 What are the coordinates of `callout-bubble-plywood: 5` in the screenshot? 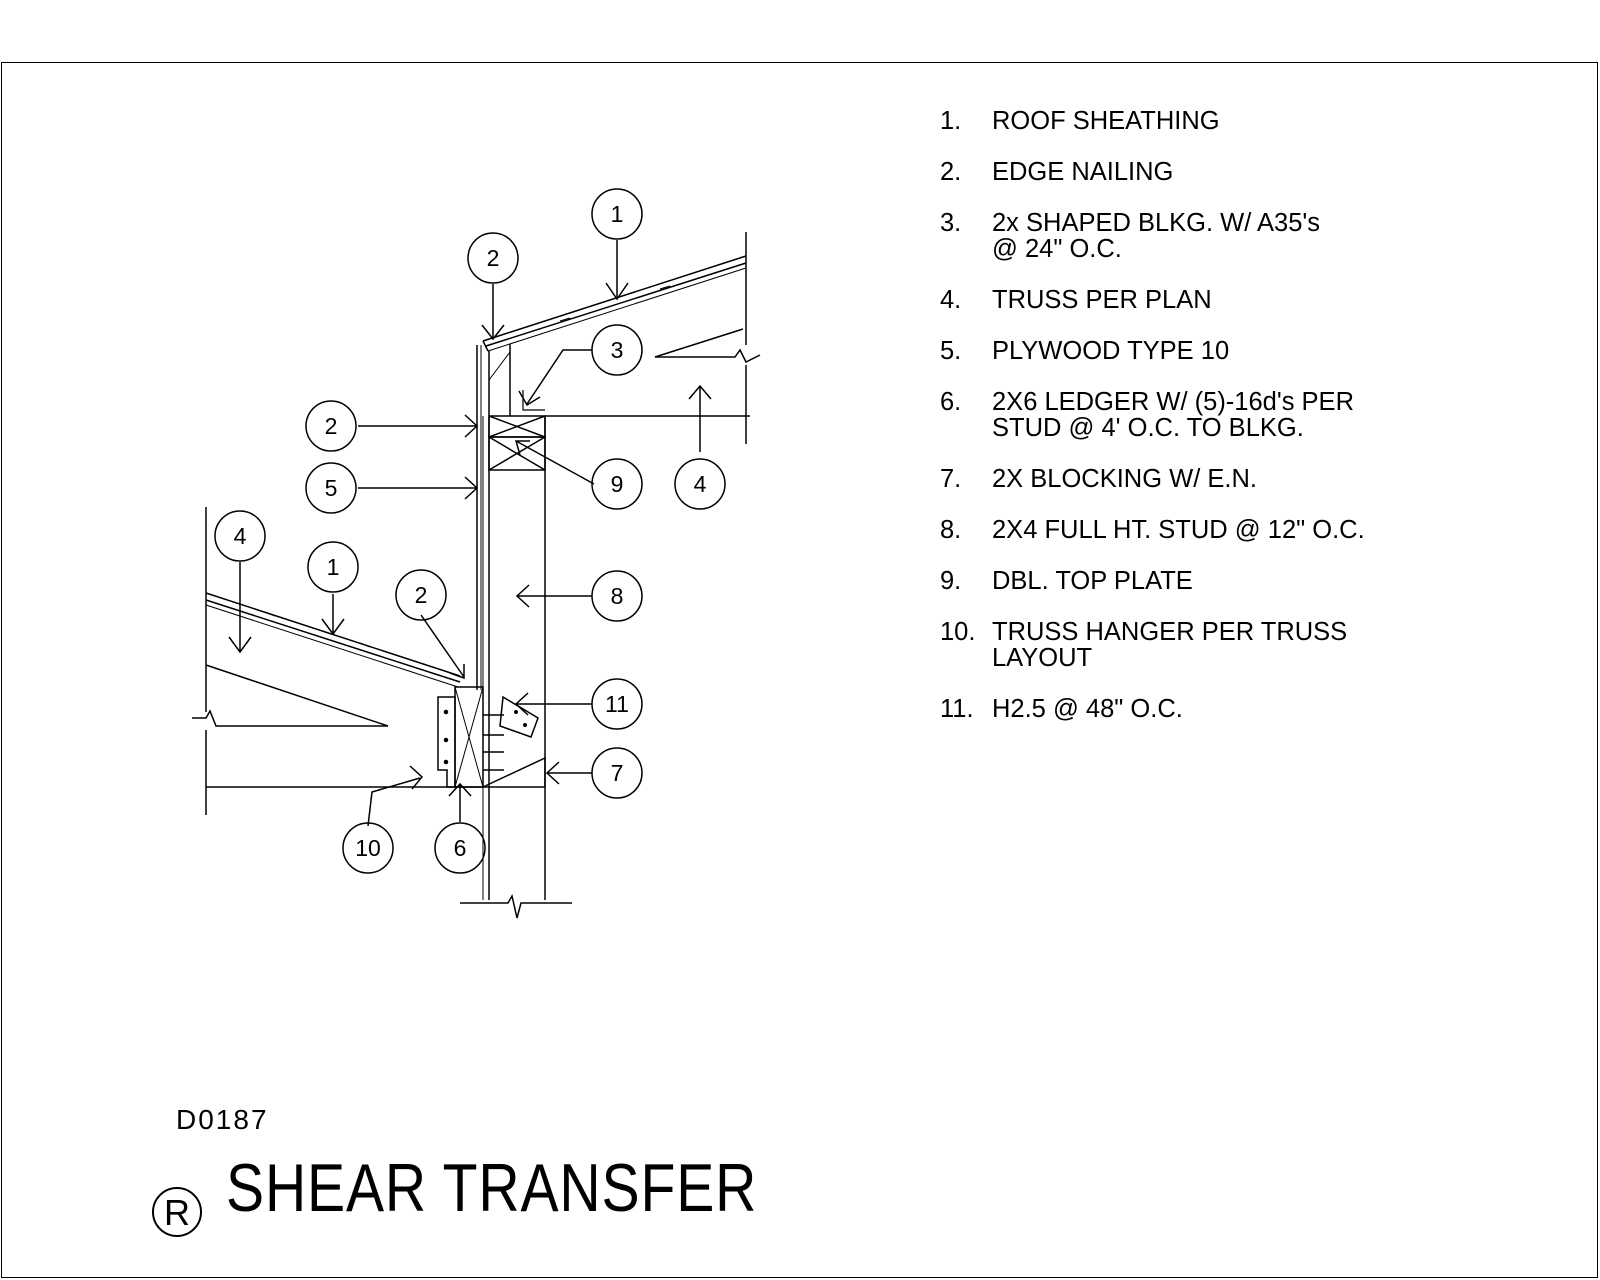 It's located at (331, 488).